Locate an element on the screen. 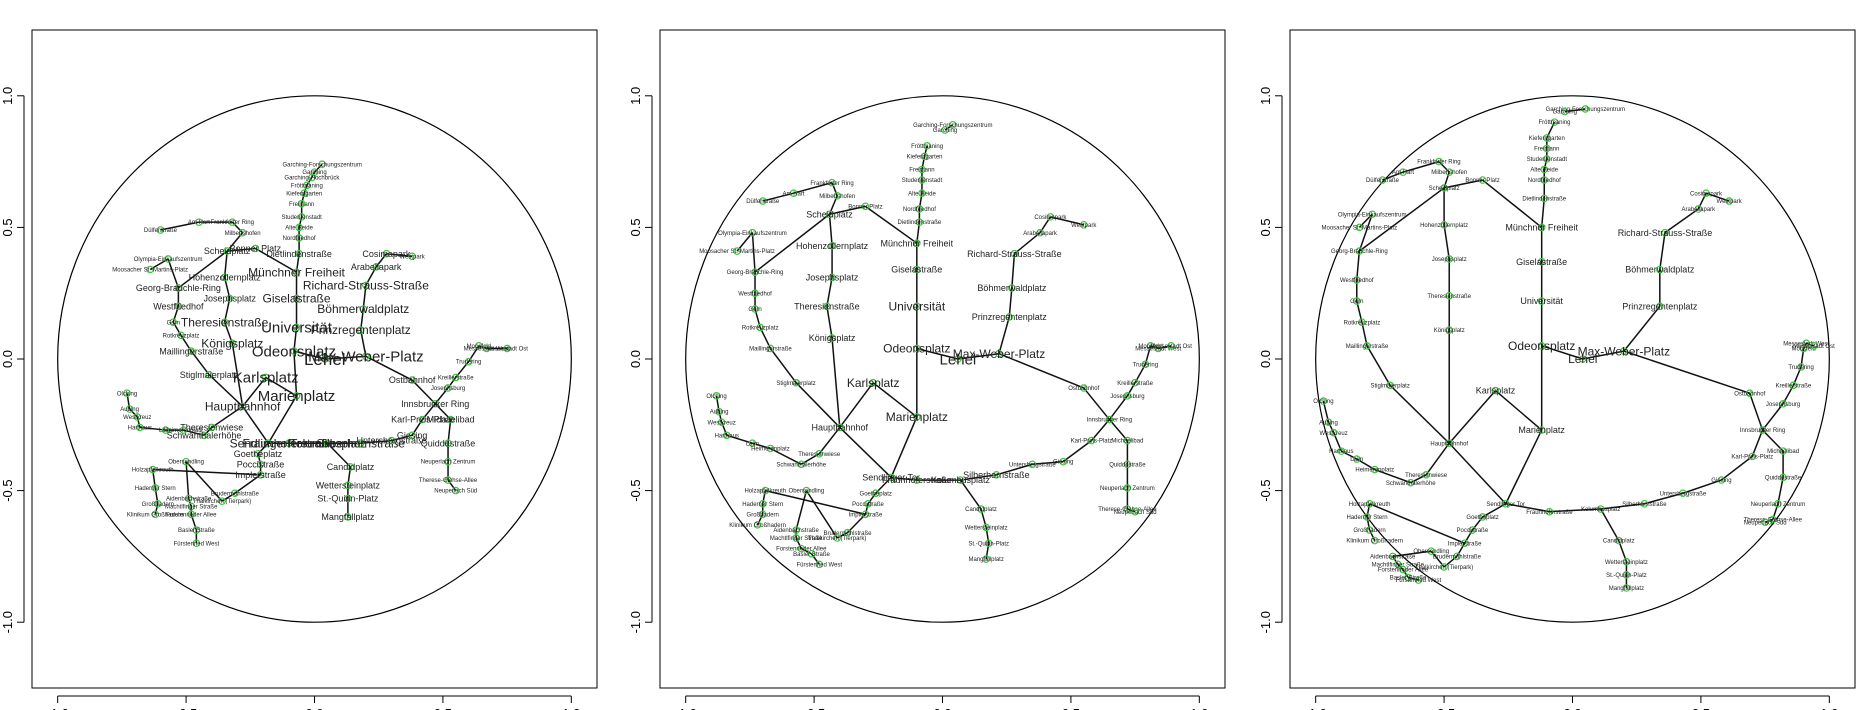 The height and width of the screenshot is (710, 1862). station-label: Schwanthalerhöhe is located at coordinates (204, 435).